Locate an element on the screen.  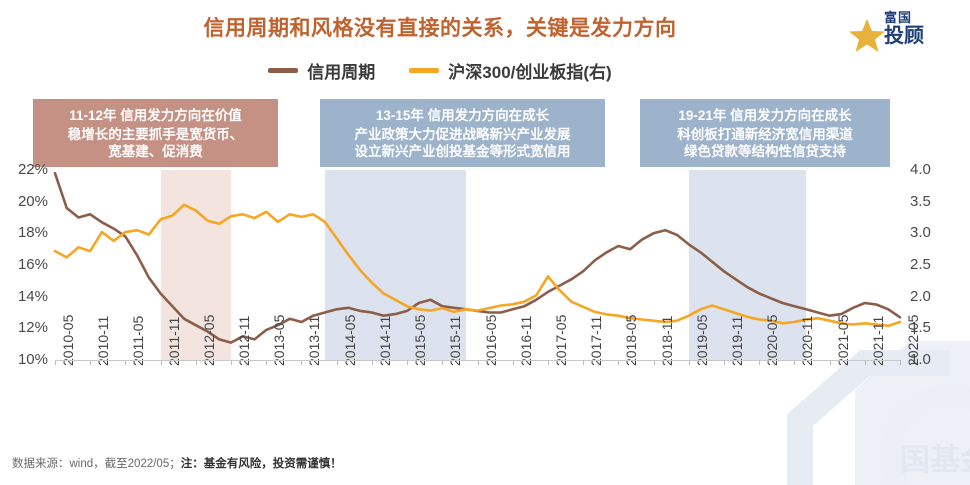
y-axis-right-tick: 2.5 is located at coordinates (920, 264).